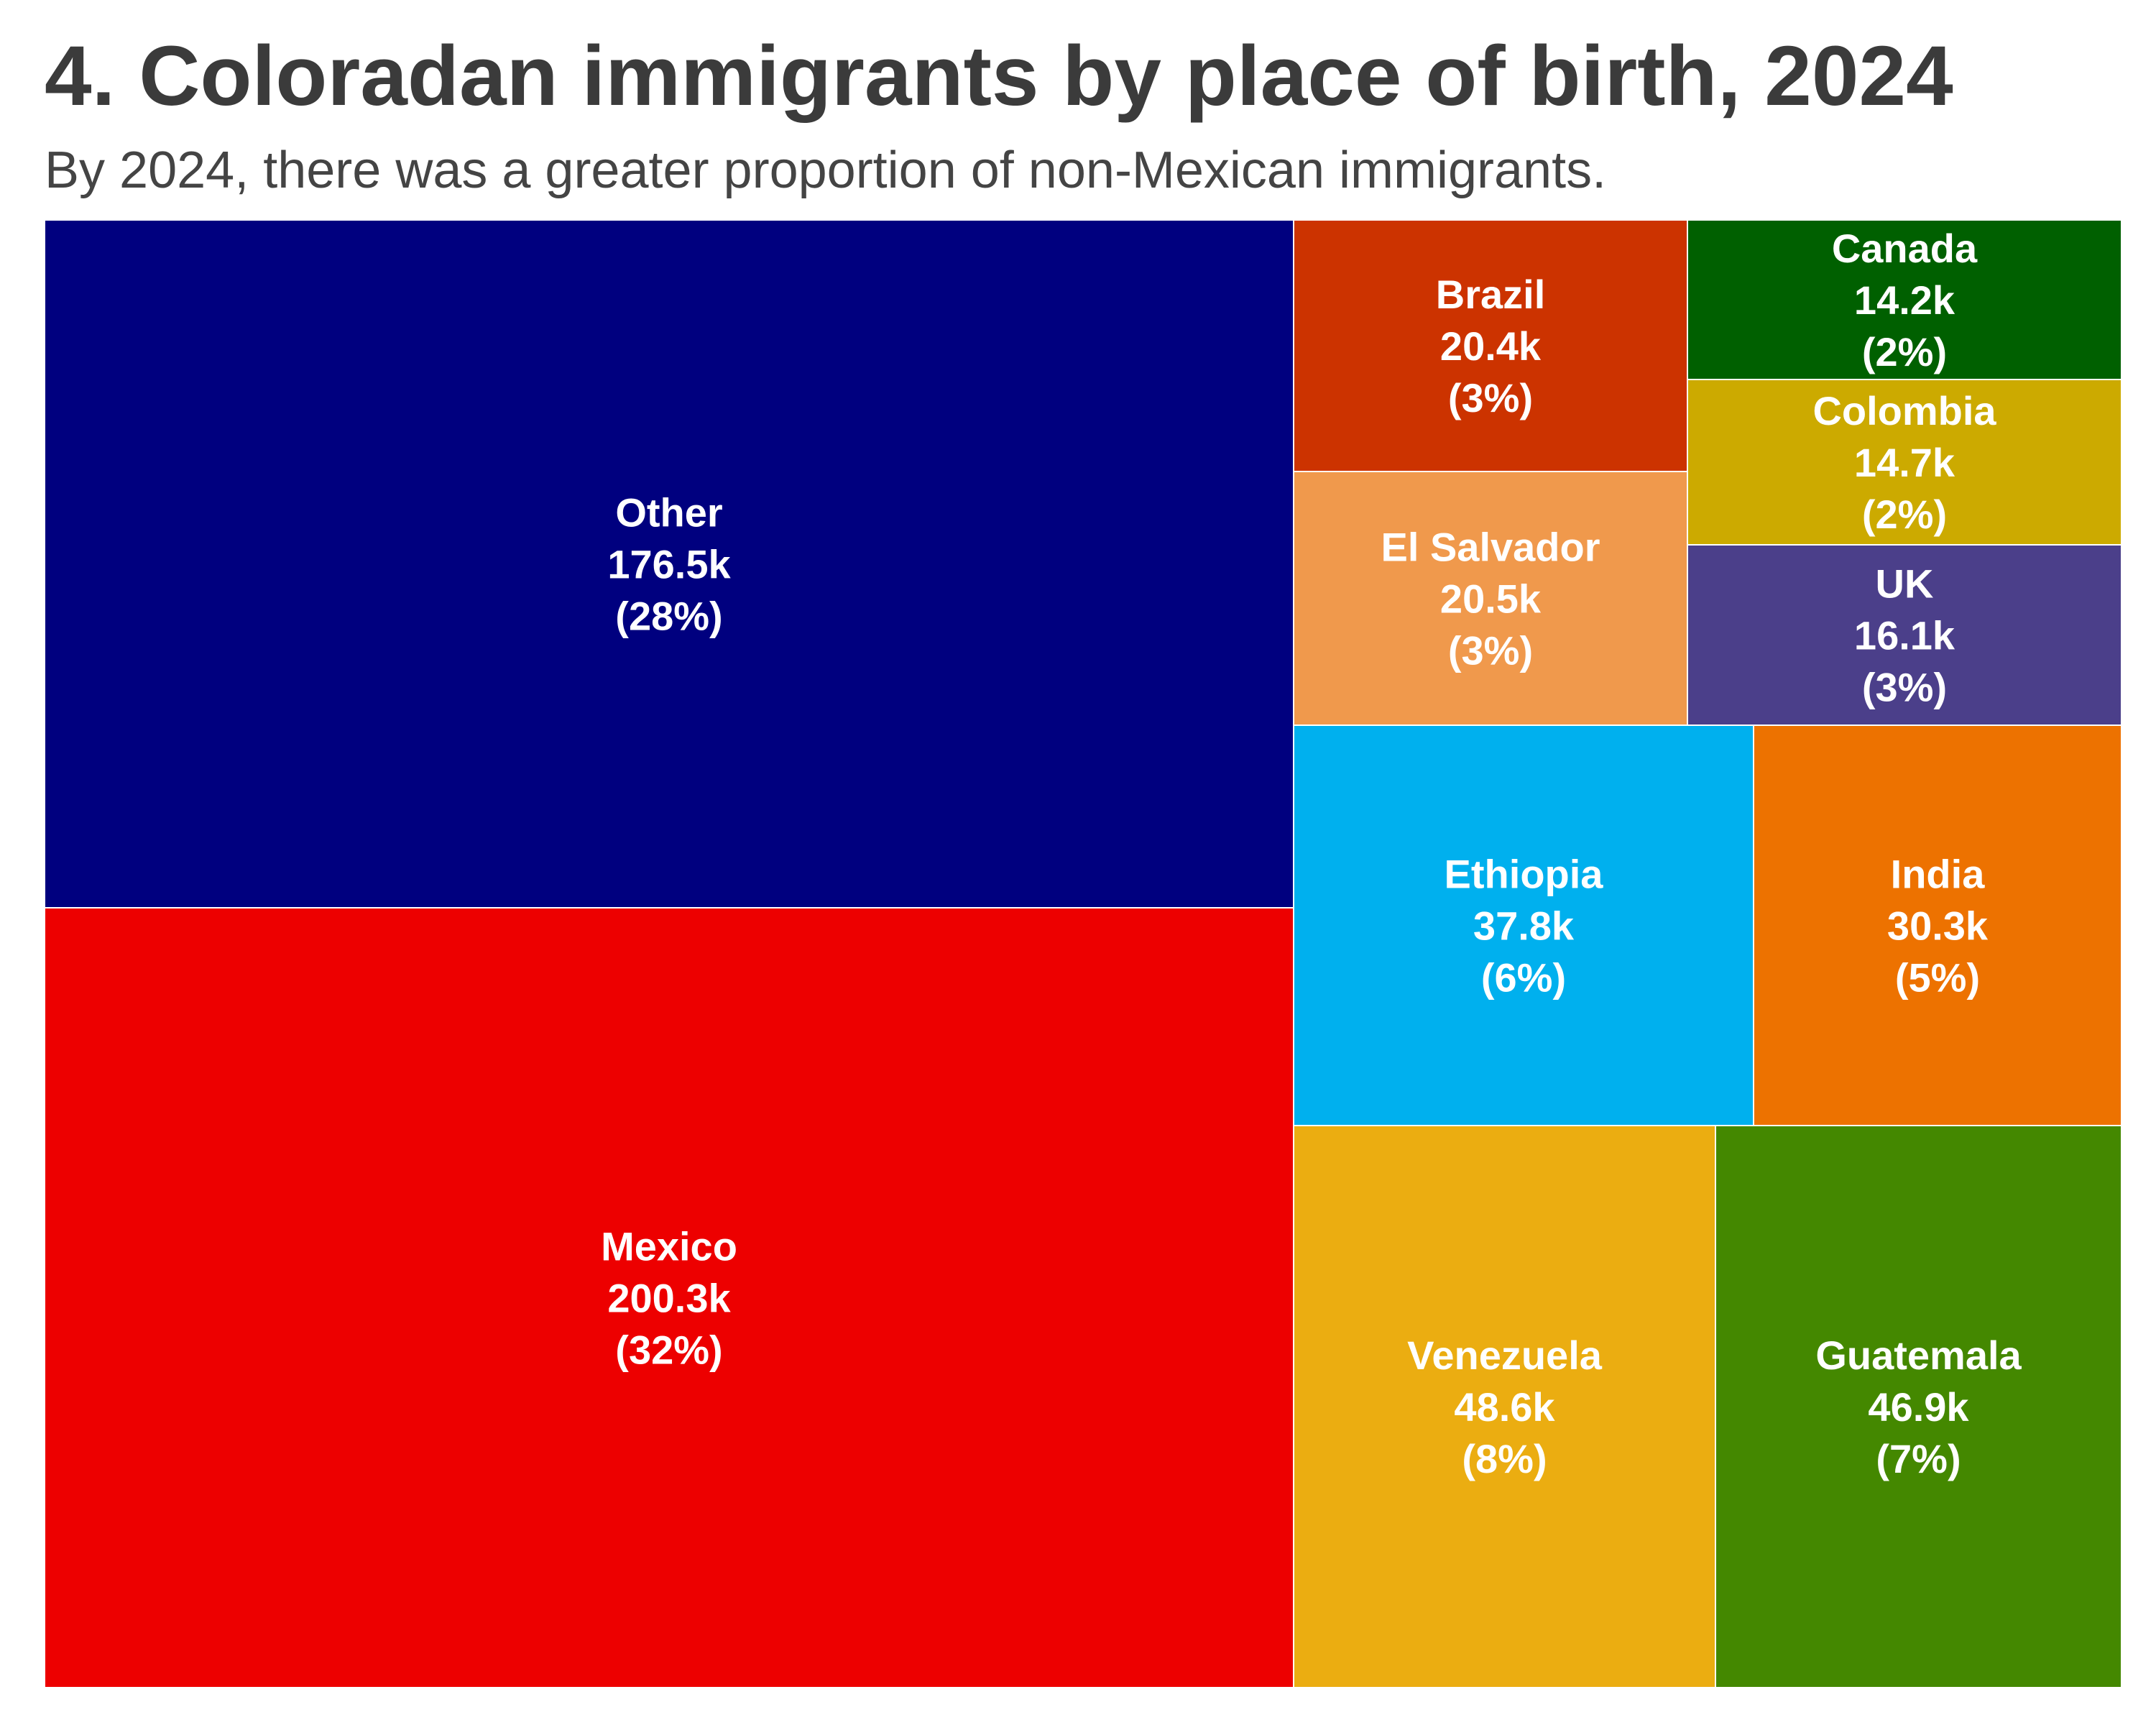  Describe the element at coordinates (668, 1350) in the screenshot. I see `tile-share-mexico: (32%)` at that location.